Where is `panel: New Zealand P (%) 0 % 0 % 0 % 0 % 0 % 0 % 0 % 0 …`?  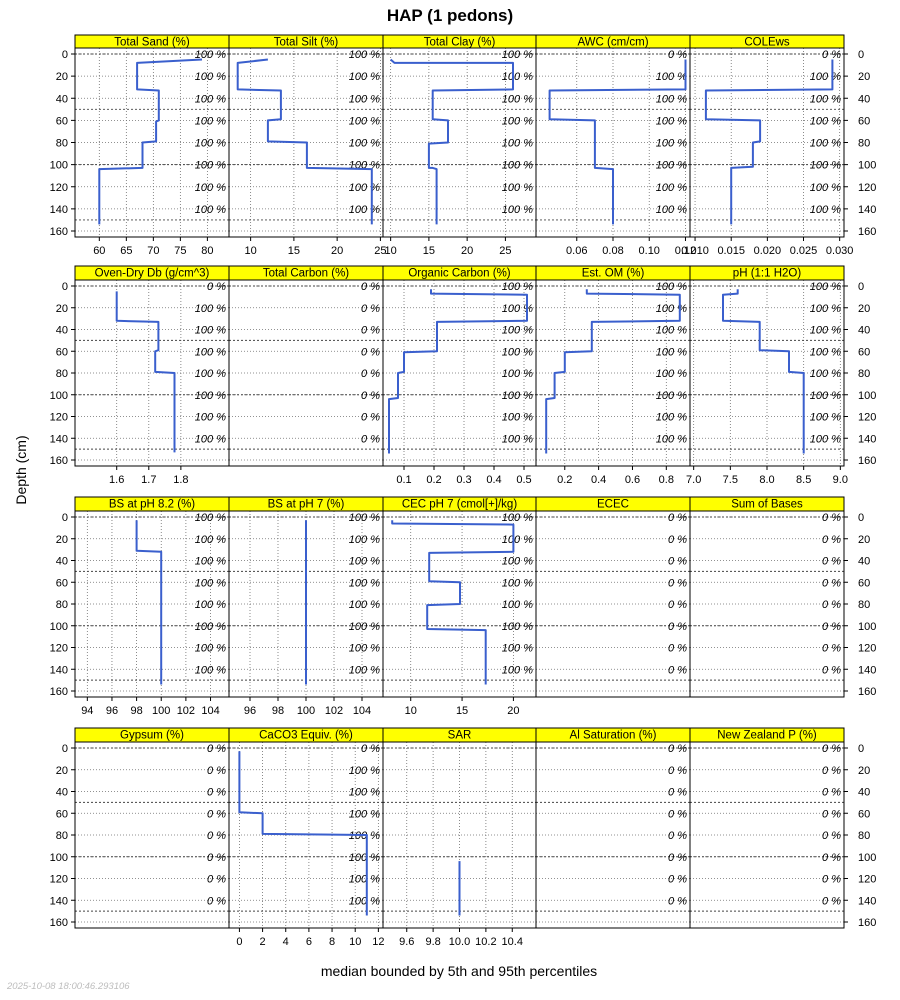
panel: New Zealand P (%) 0 % 0 % 0 % 0 % 0 % 0 % 0 % 0 … is located at coordinates (782, 828).